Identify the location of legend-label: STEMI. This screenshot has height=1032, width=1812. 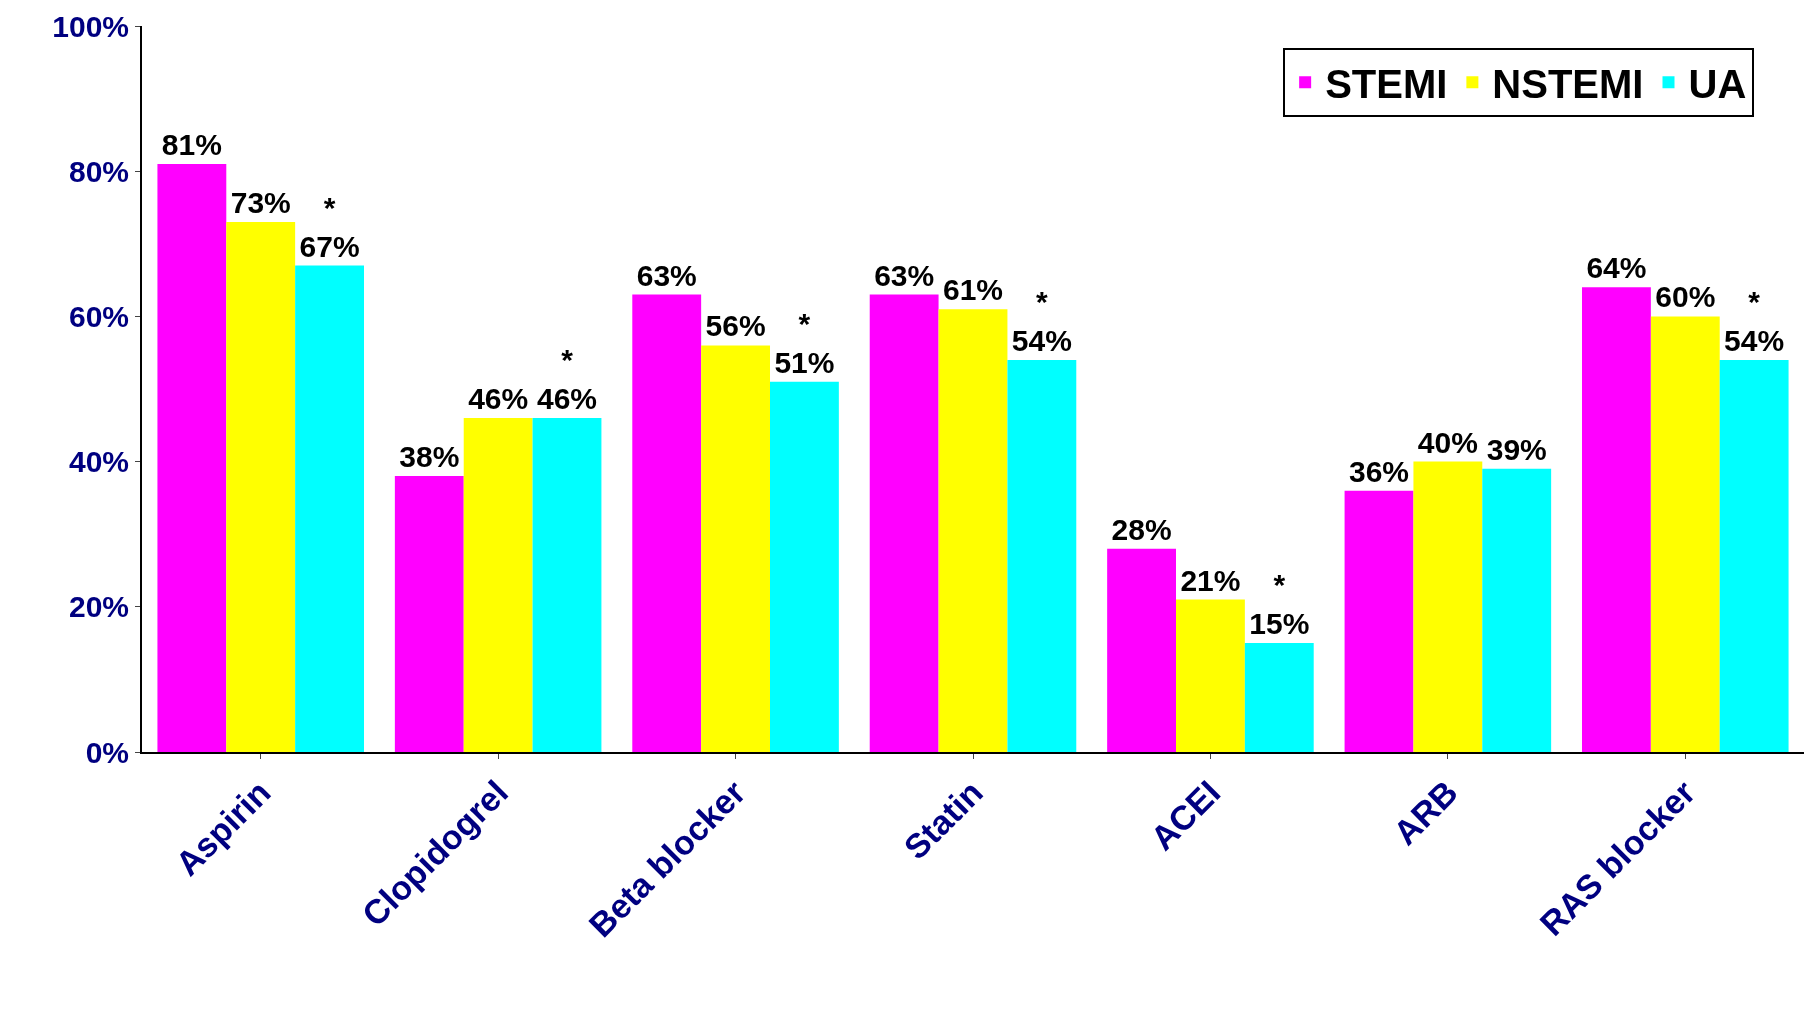
(1386, 83).